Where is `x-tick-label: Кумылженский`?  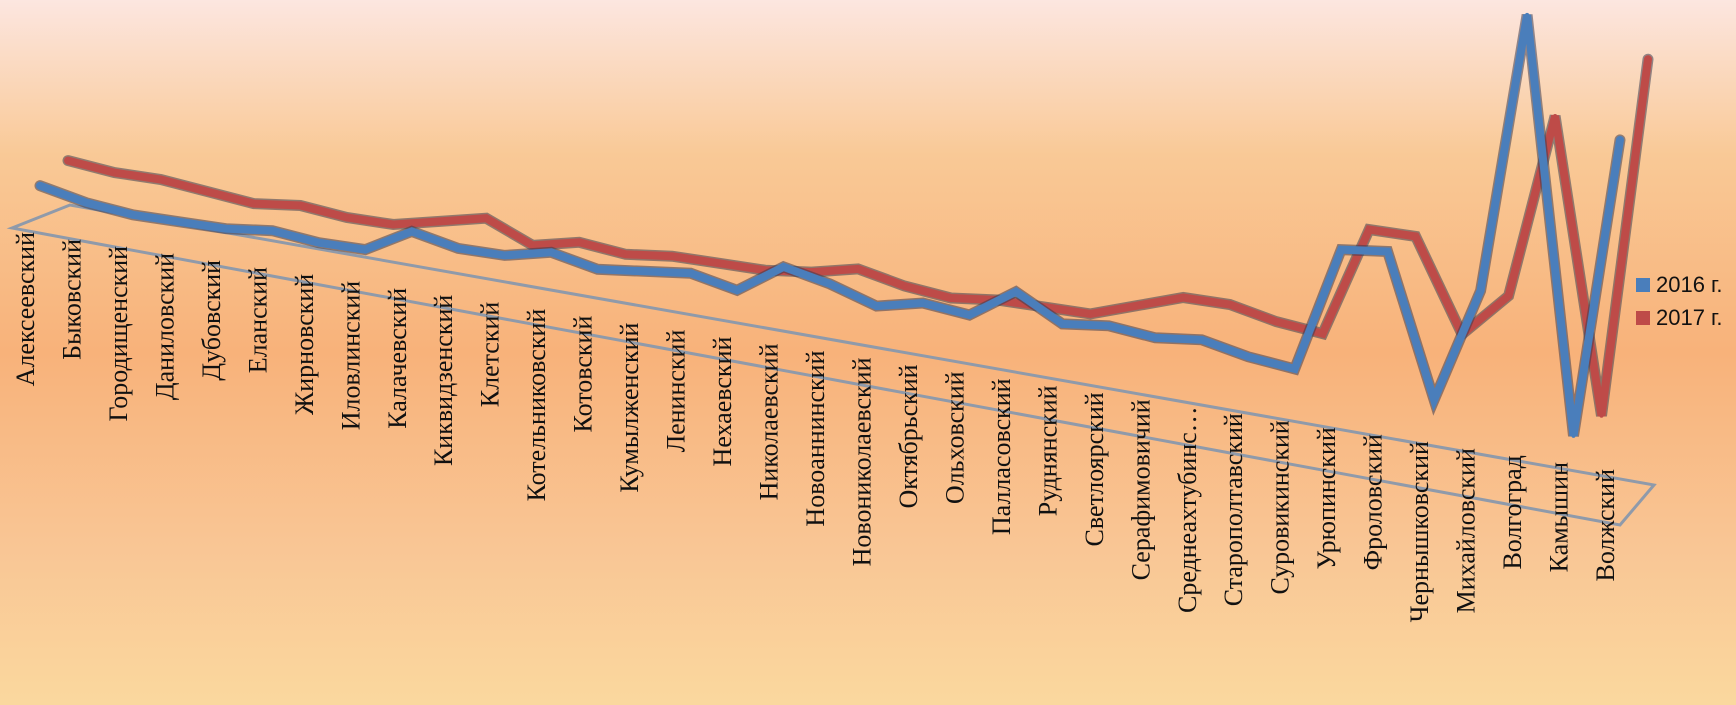 x-tick-label: Кумылженский is located at coordinates (629, 408).